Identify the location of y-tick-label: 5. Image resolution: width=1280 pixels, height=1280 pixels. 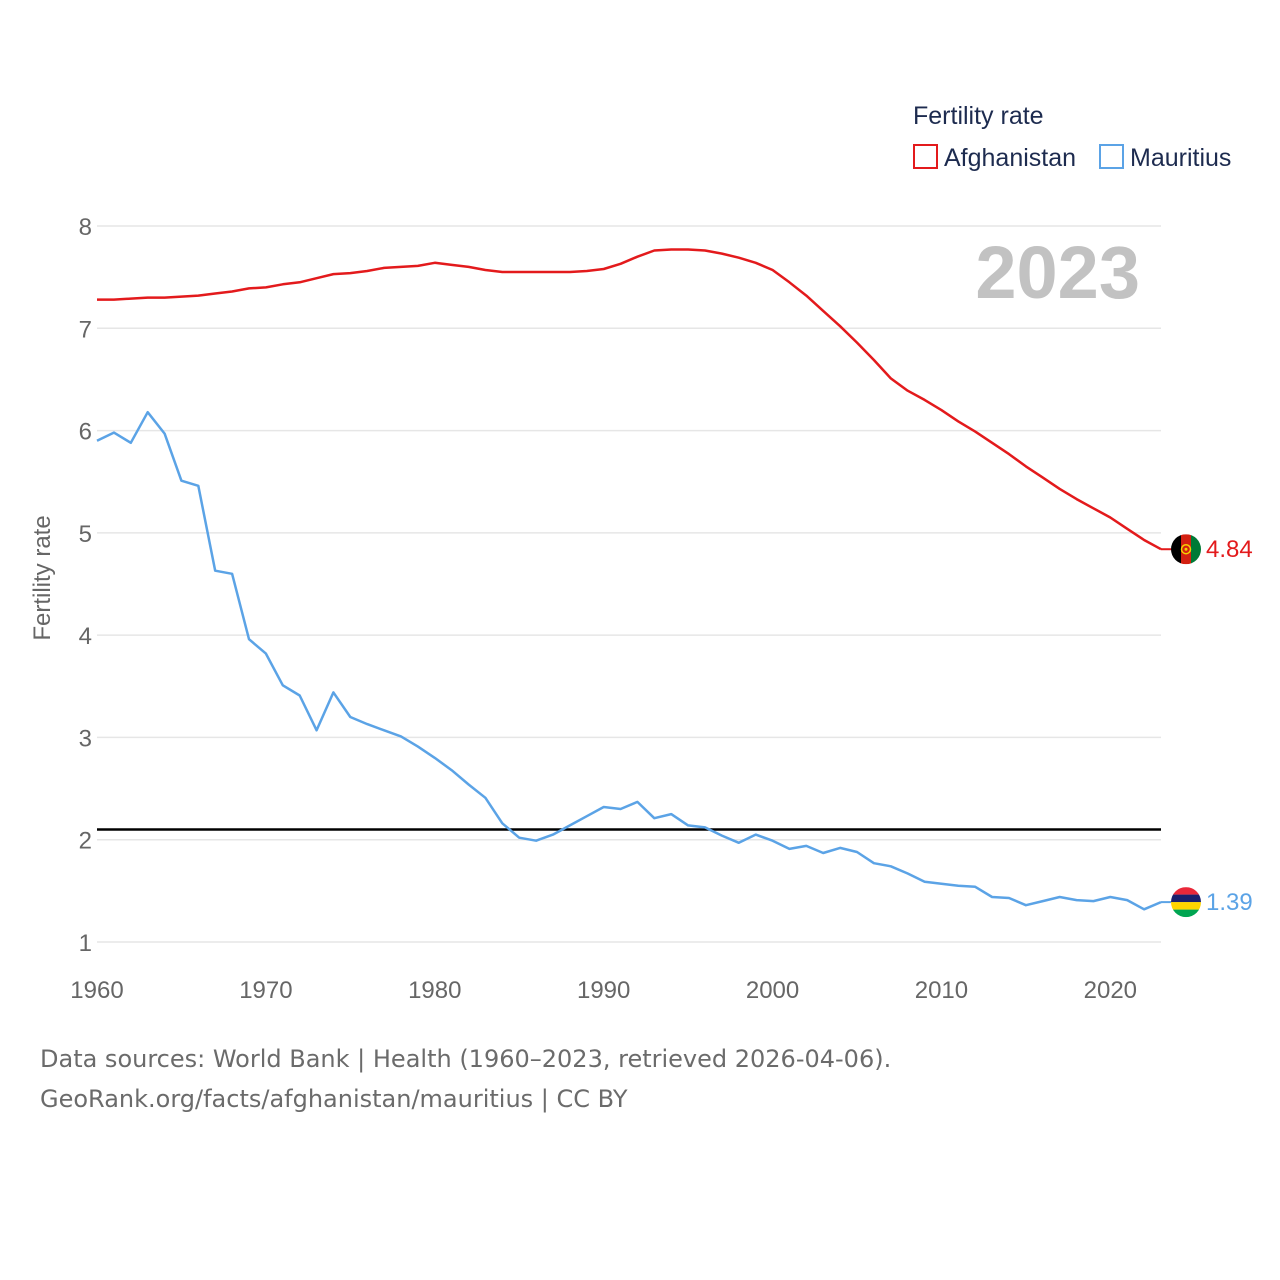
(85, 534).